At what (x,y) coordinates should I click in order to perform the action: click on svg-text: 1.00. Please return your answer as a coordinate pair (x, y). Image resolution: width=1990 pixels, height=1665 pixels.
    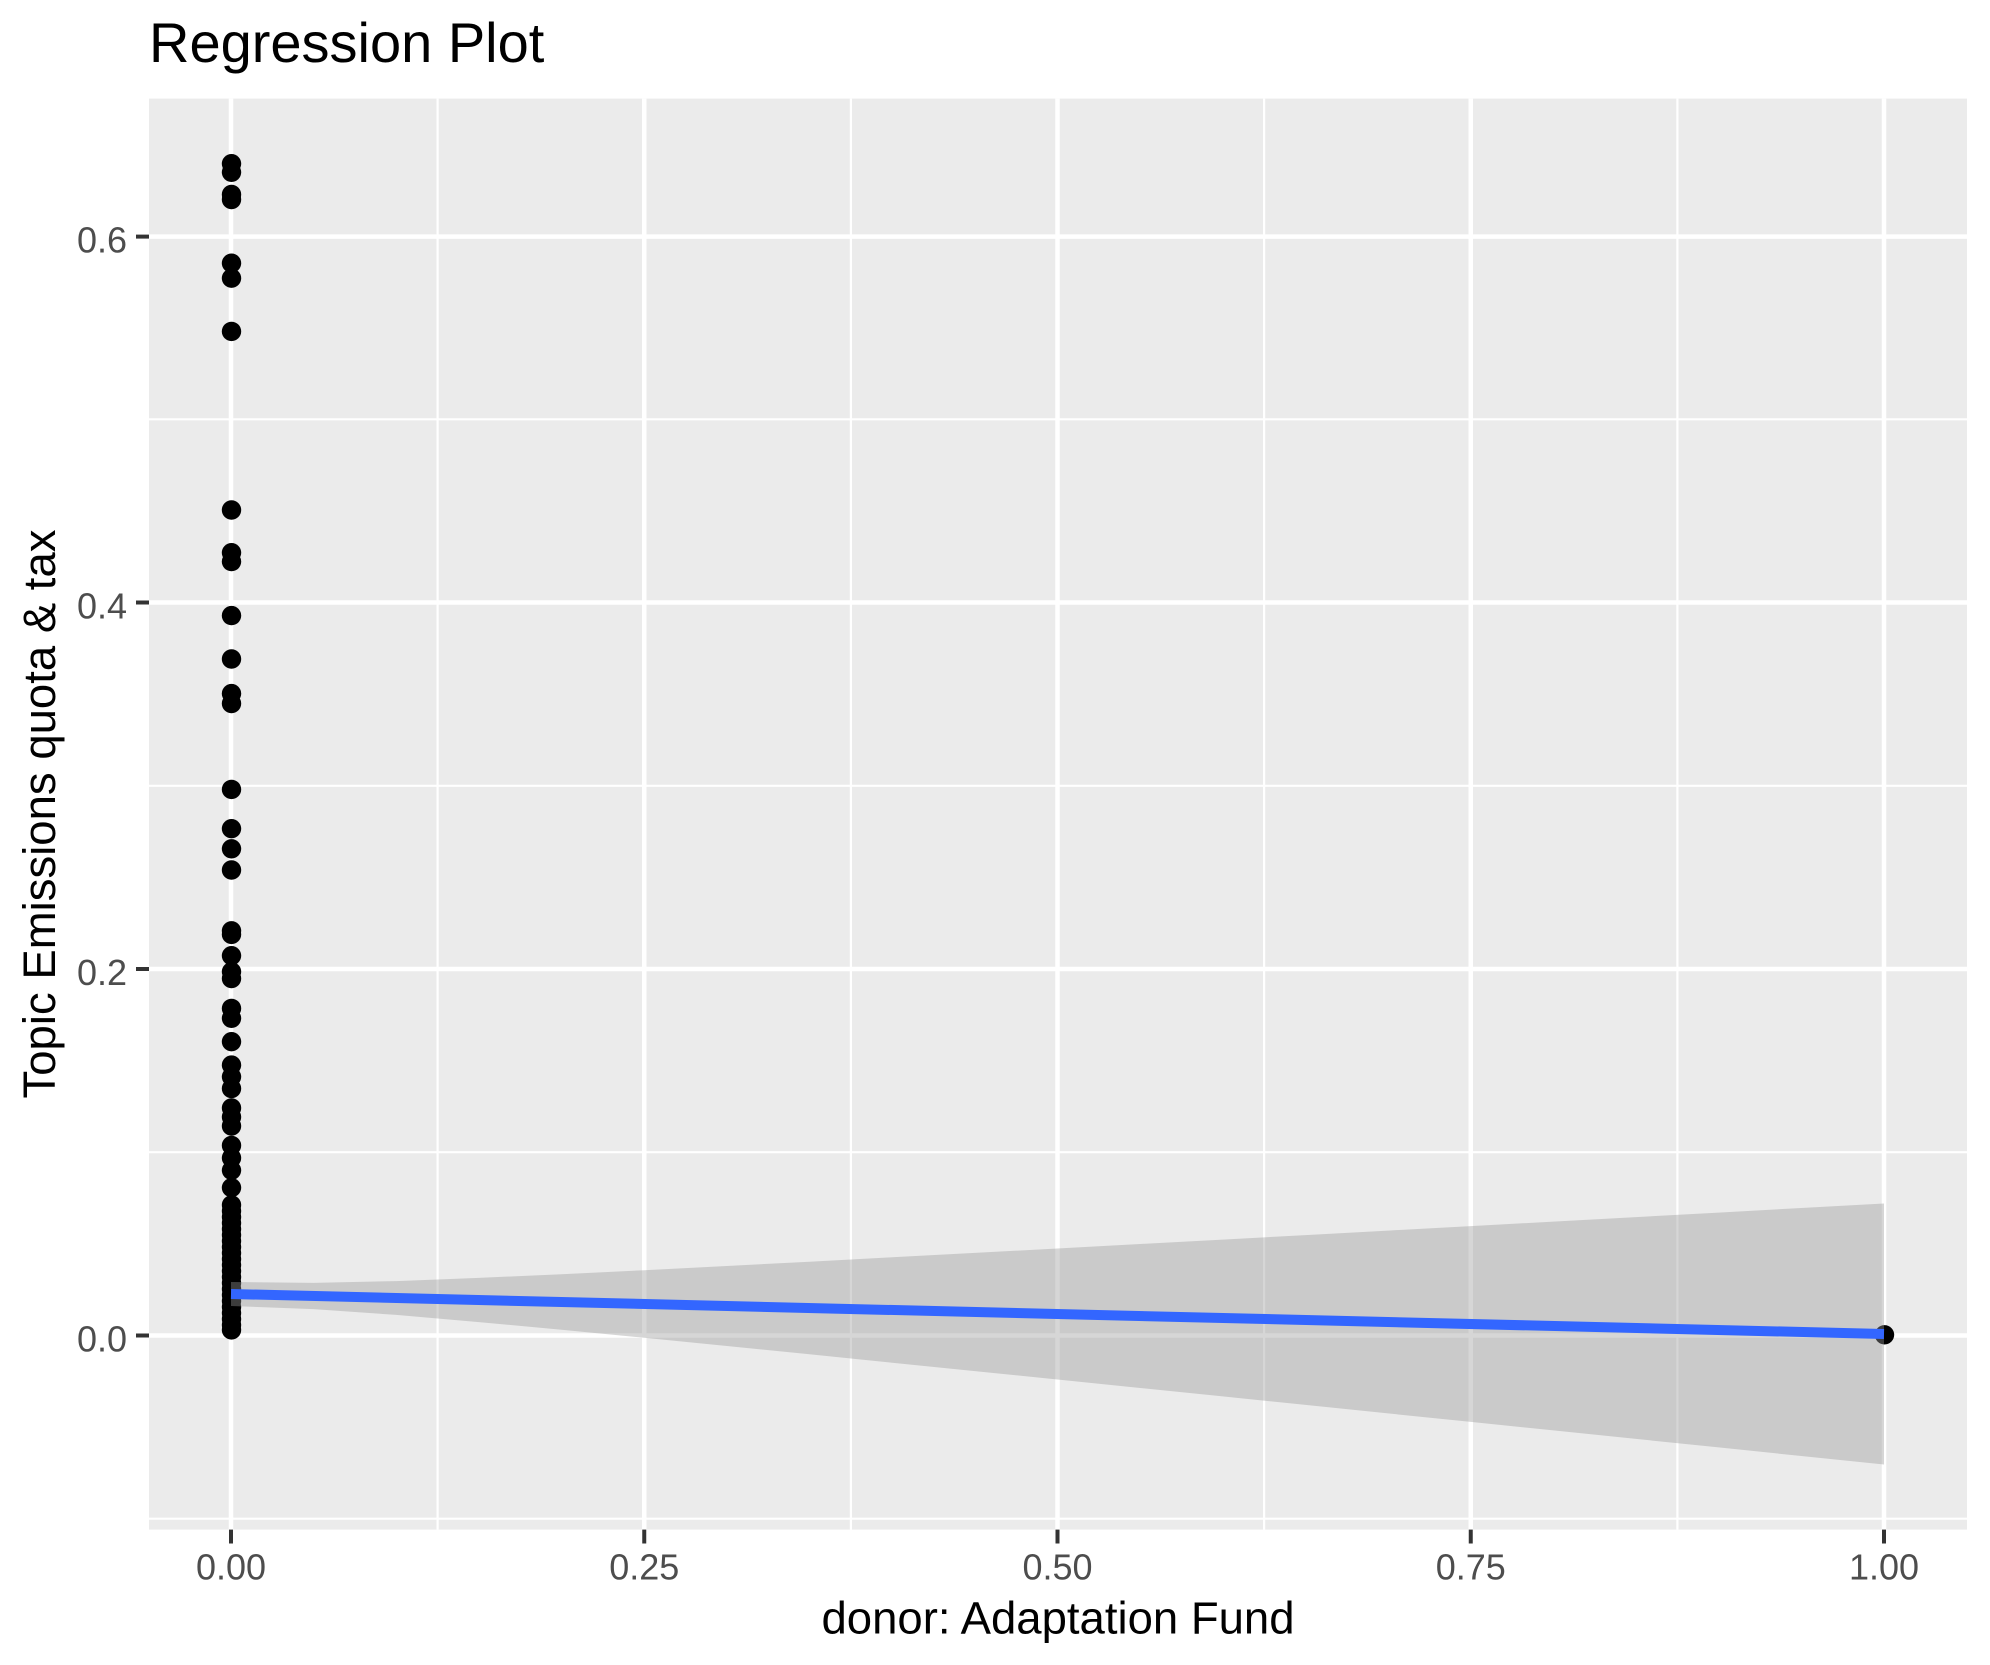
    Looking at the image, I should click on (1884, 1567).